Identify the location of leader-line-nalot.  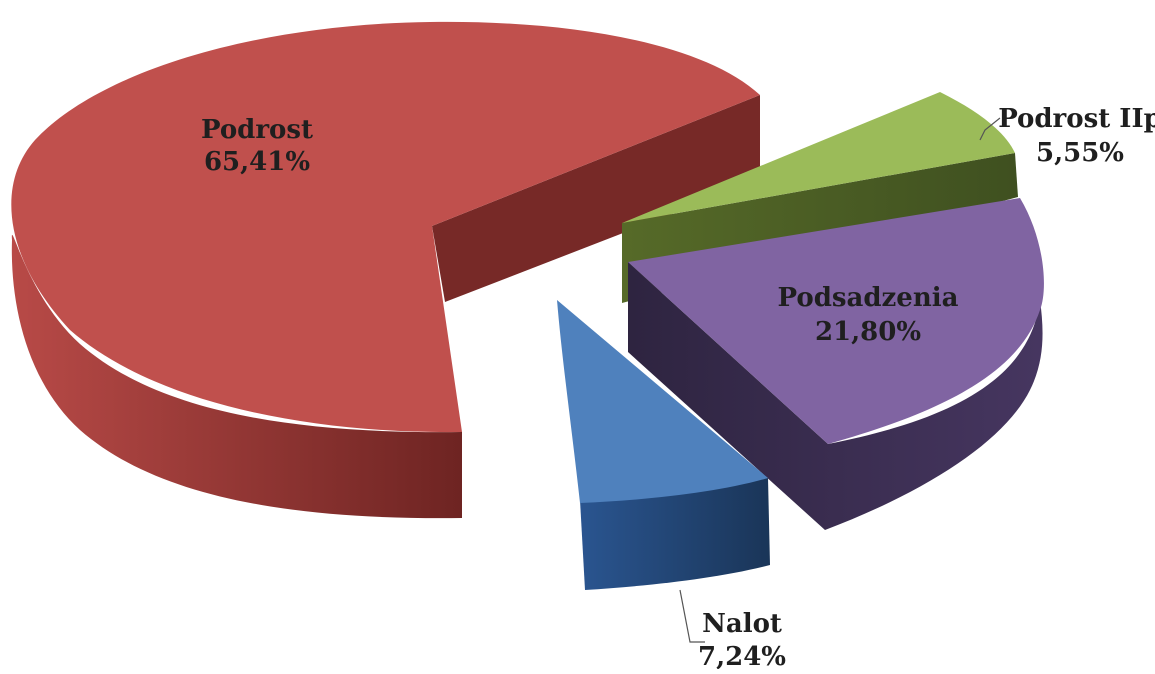
(692, 616).